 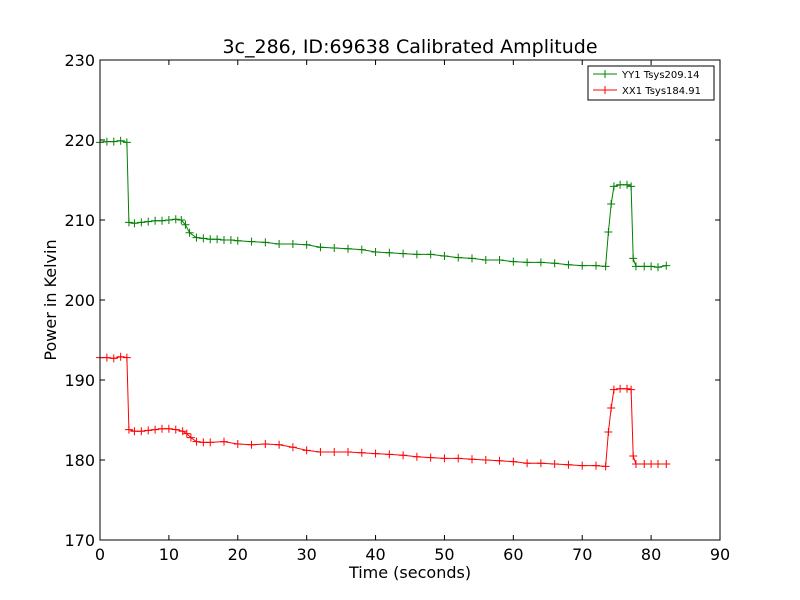 I want to click on y-tick-label: 230, so click(x=79, y=60).